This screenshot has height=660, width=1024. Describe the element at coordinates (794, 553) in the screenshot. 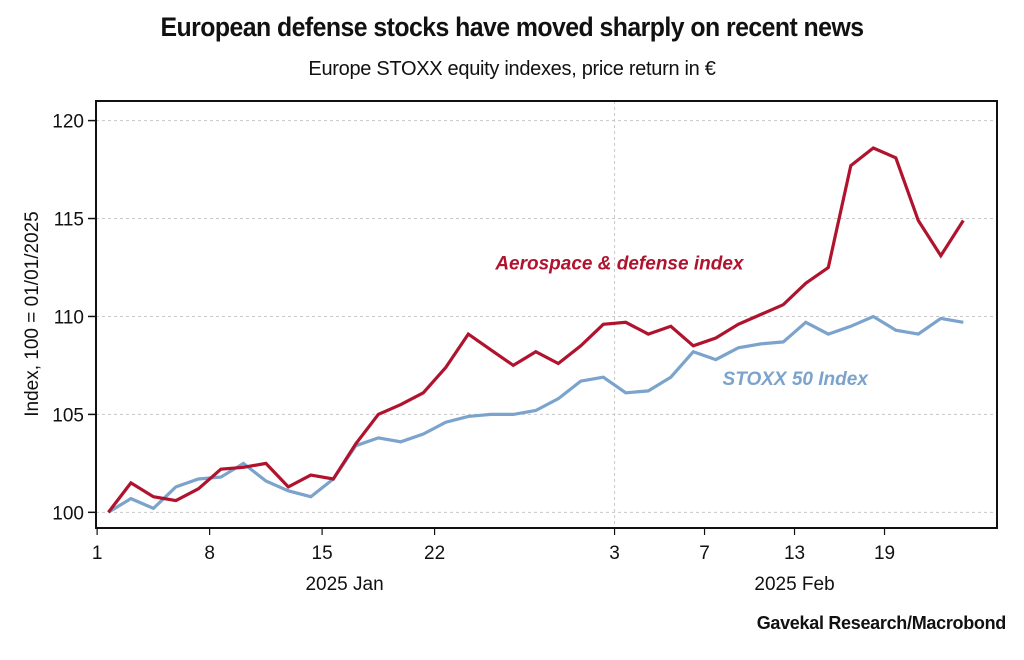

I see `x-tick-label: 13` at that location.